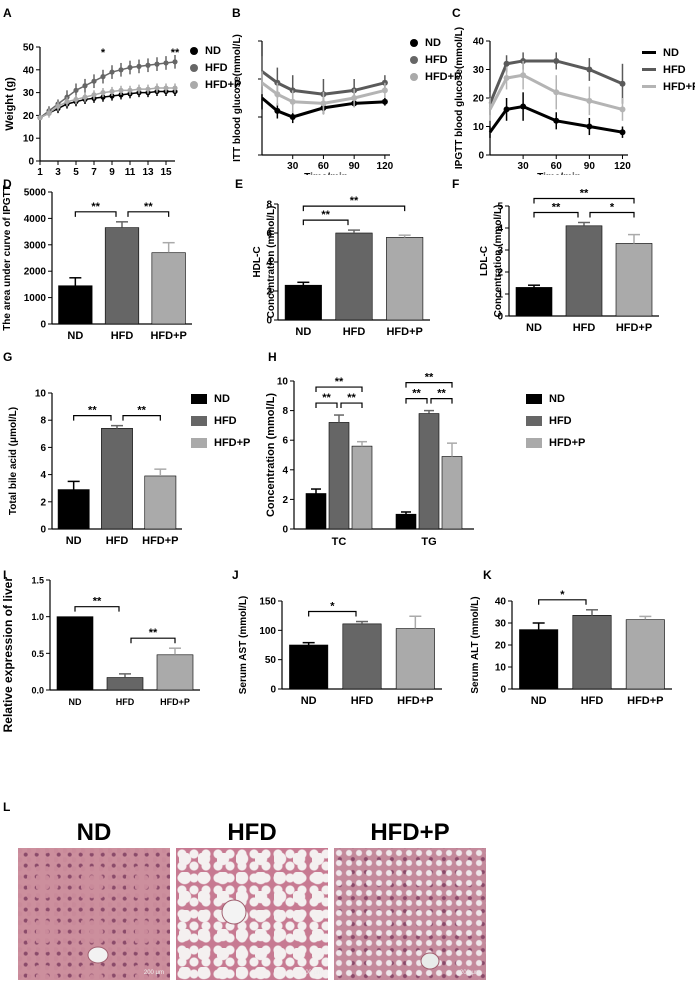 Image resolution: width=695 pixels, height=991 pixels. What do you see at coordinates (429, 471) in the screenshot?
I see `bar-tg-hfd` at bounding box center [429, 471].